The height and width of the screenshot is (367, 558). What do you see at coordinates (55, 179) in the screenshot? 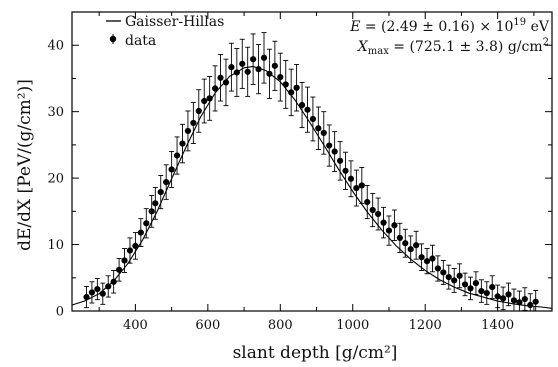
I see `y-tick-label: 20` at bounding box center [55, 179].